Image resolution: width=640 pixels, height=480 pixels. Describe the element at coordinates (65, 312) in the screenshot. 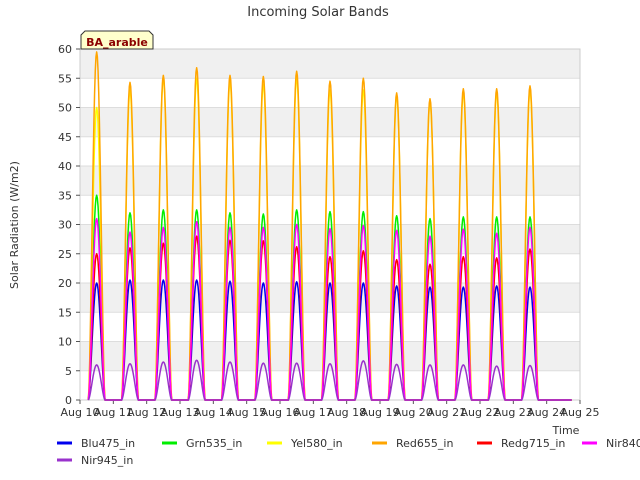

I see `y-tick-label: 15` at that location.